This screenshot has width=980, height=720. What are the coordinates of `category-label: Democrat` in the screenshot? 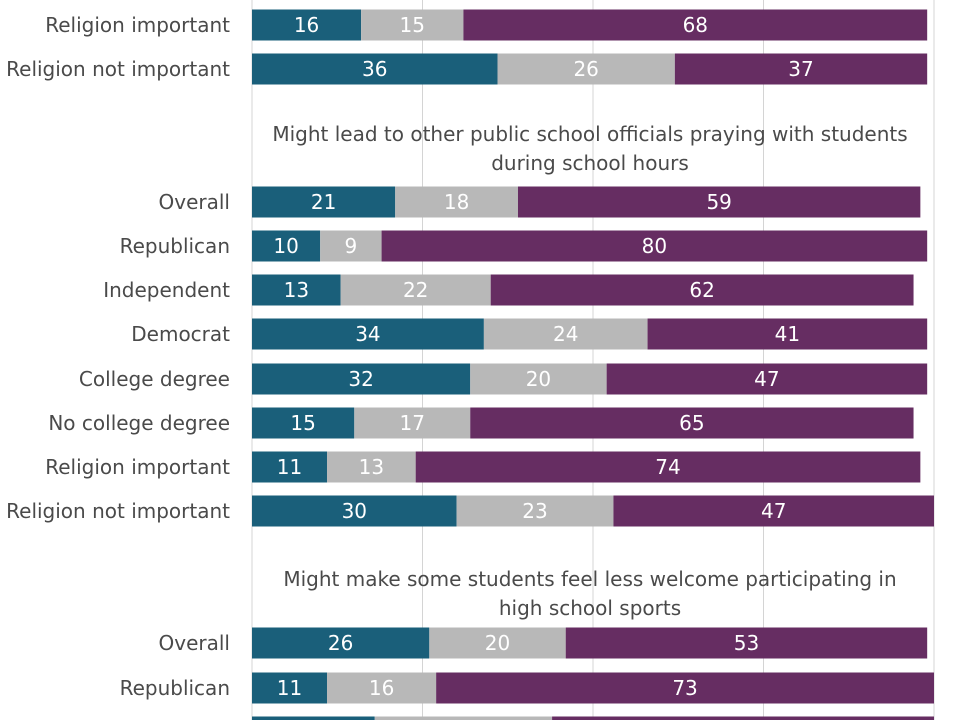 It's located at (180, 334).